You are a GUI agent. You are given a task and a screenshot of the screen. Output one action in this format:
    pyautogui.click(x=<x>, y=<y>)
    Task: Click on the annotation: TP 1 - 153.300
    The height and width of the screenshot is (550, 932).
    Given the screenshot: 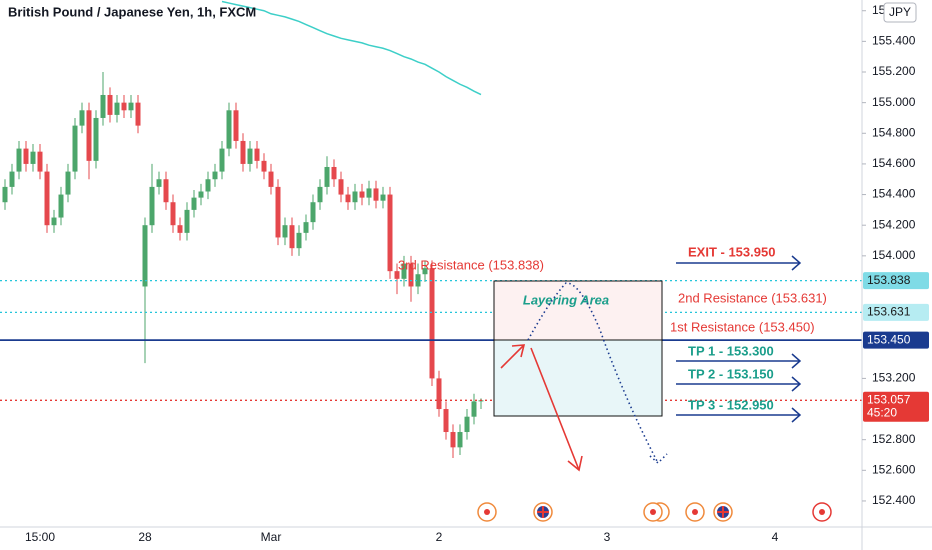 What is the action you would take?
    pyautogui.click(x=731, y=350)
    